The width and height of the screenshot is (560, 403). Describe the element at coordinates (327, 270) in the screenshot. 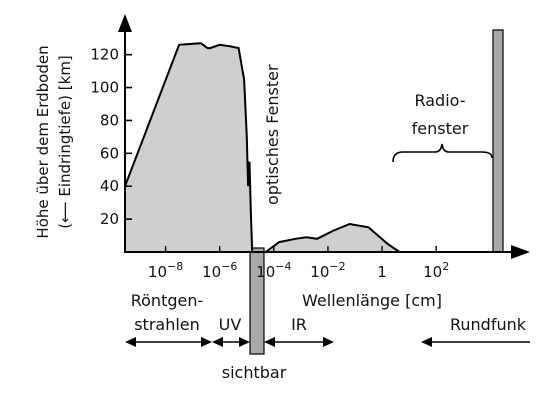

I see `x-tick-label: 10⁻²` at that location.